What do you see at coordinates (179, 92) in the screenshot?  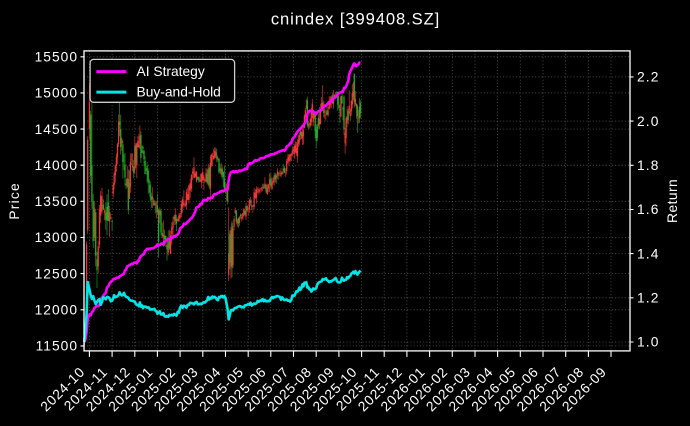 I see `svg-text: Buy-and-Hold` at bounding box center [179, 92].